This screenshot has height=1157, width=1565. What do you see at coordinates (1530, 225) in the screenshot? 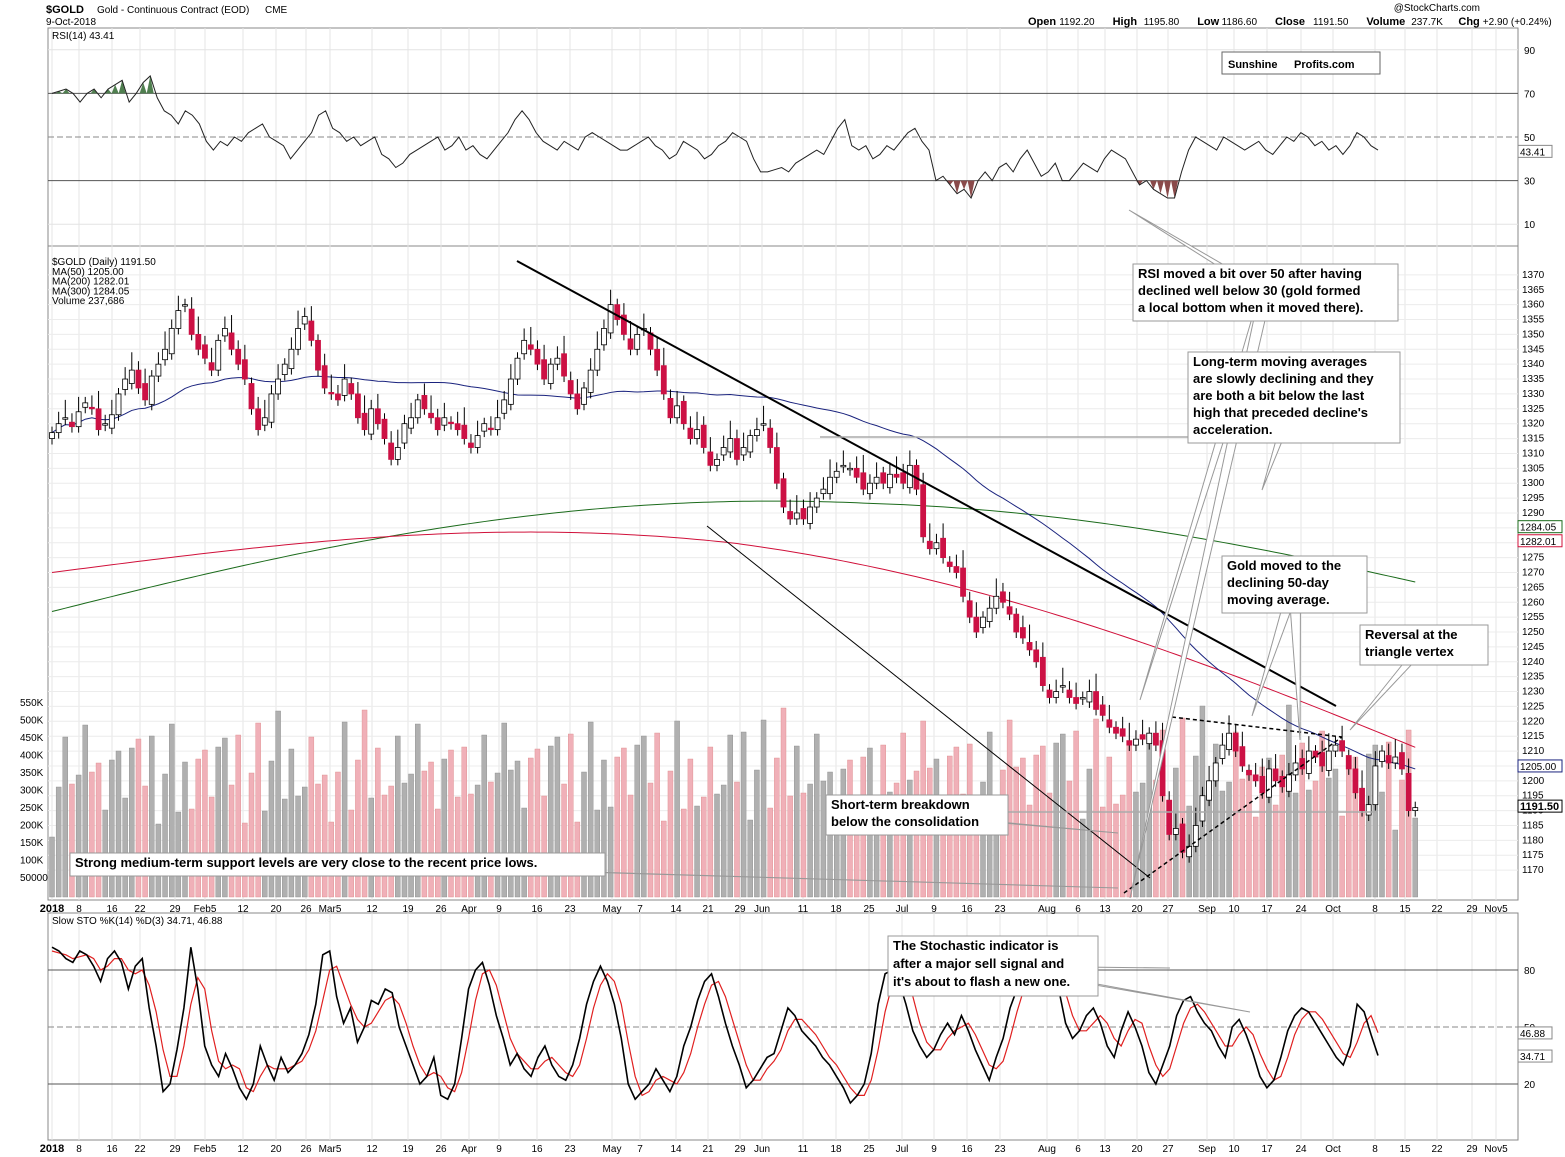
I see `rsi-tick-label: 10` at bounding box center [1530, 225].